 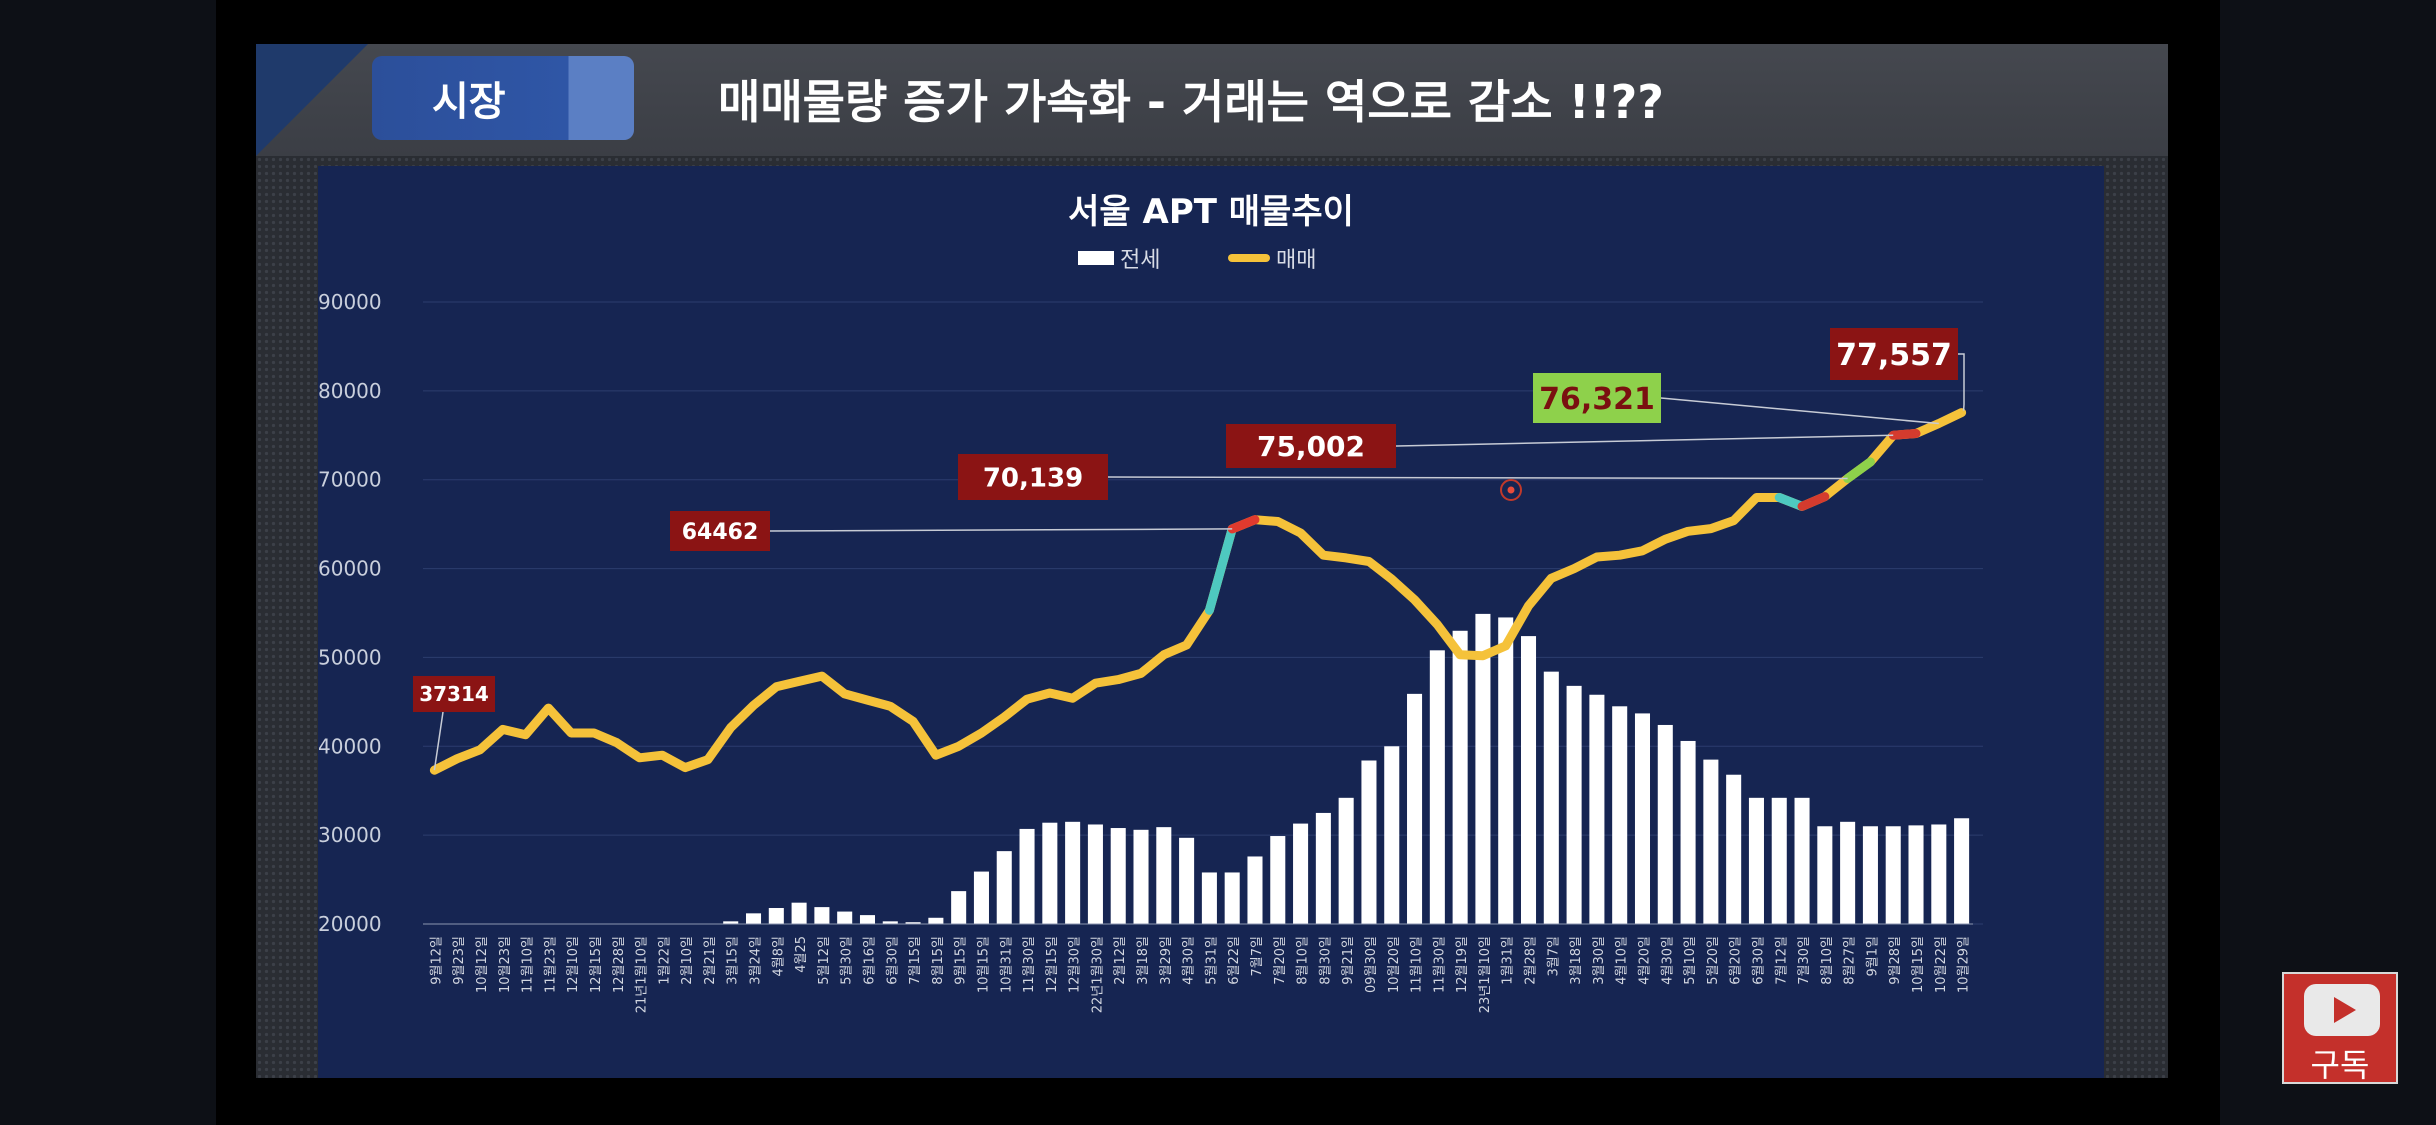 What do you see at coordinates (756, 960) in the screenshot?
I see `x-tick-label: 3월24일` at bounding box center [756, 960].